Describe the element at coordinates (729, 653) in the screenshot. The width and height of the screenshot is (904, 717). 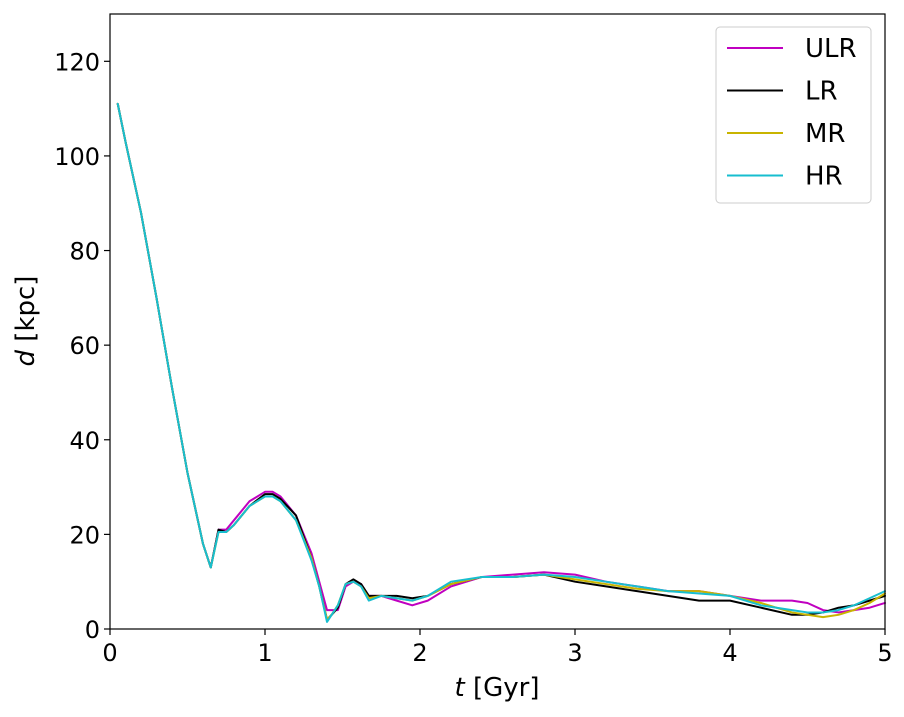
I see `x-tick-label: 4` at that location.